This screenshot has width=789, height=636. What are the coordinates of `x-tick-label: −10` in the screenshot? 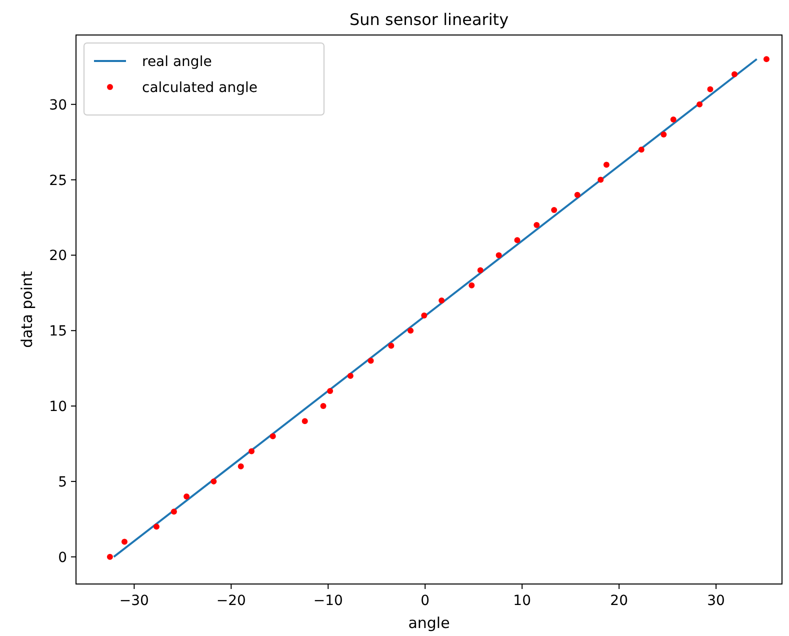 It's located at (328, 601).